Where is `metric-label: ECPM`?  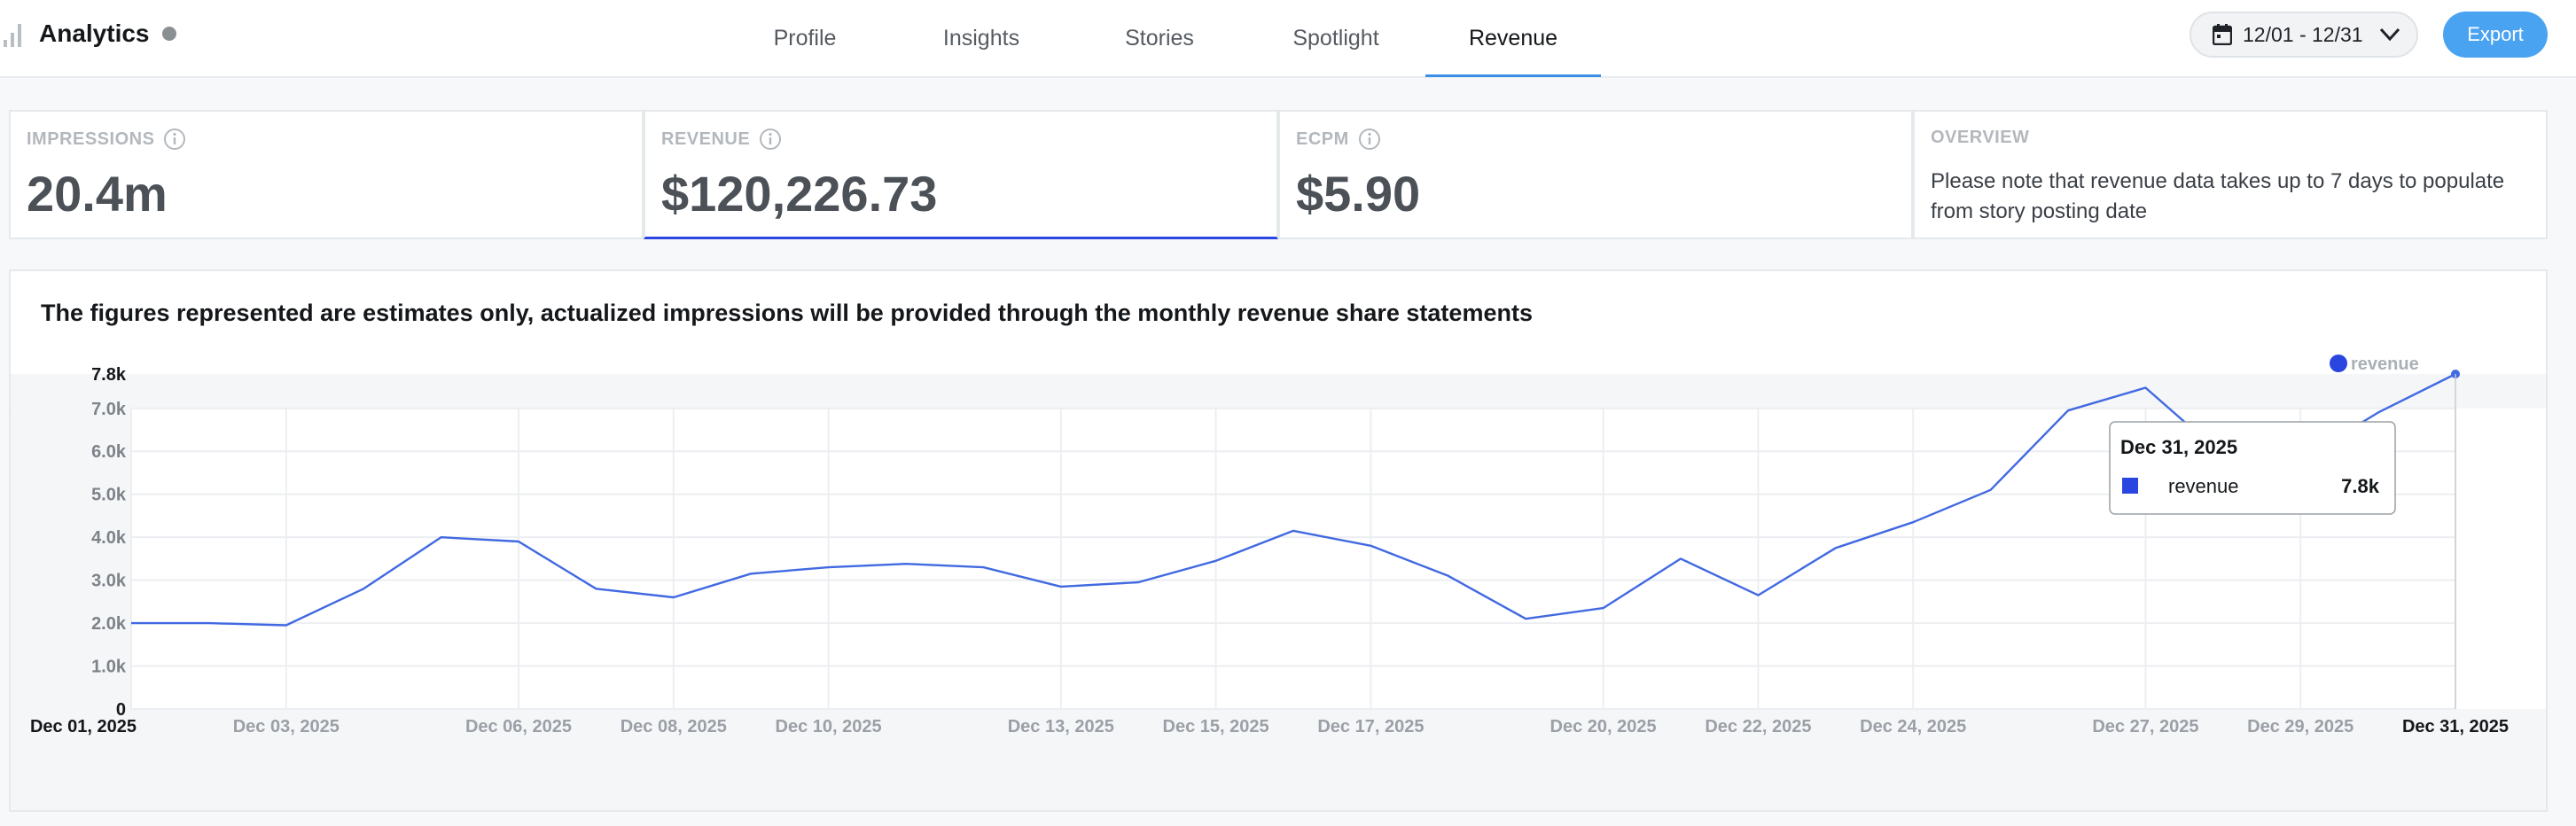
metric-label: ECPM is located at coordinates (1322, 139).